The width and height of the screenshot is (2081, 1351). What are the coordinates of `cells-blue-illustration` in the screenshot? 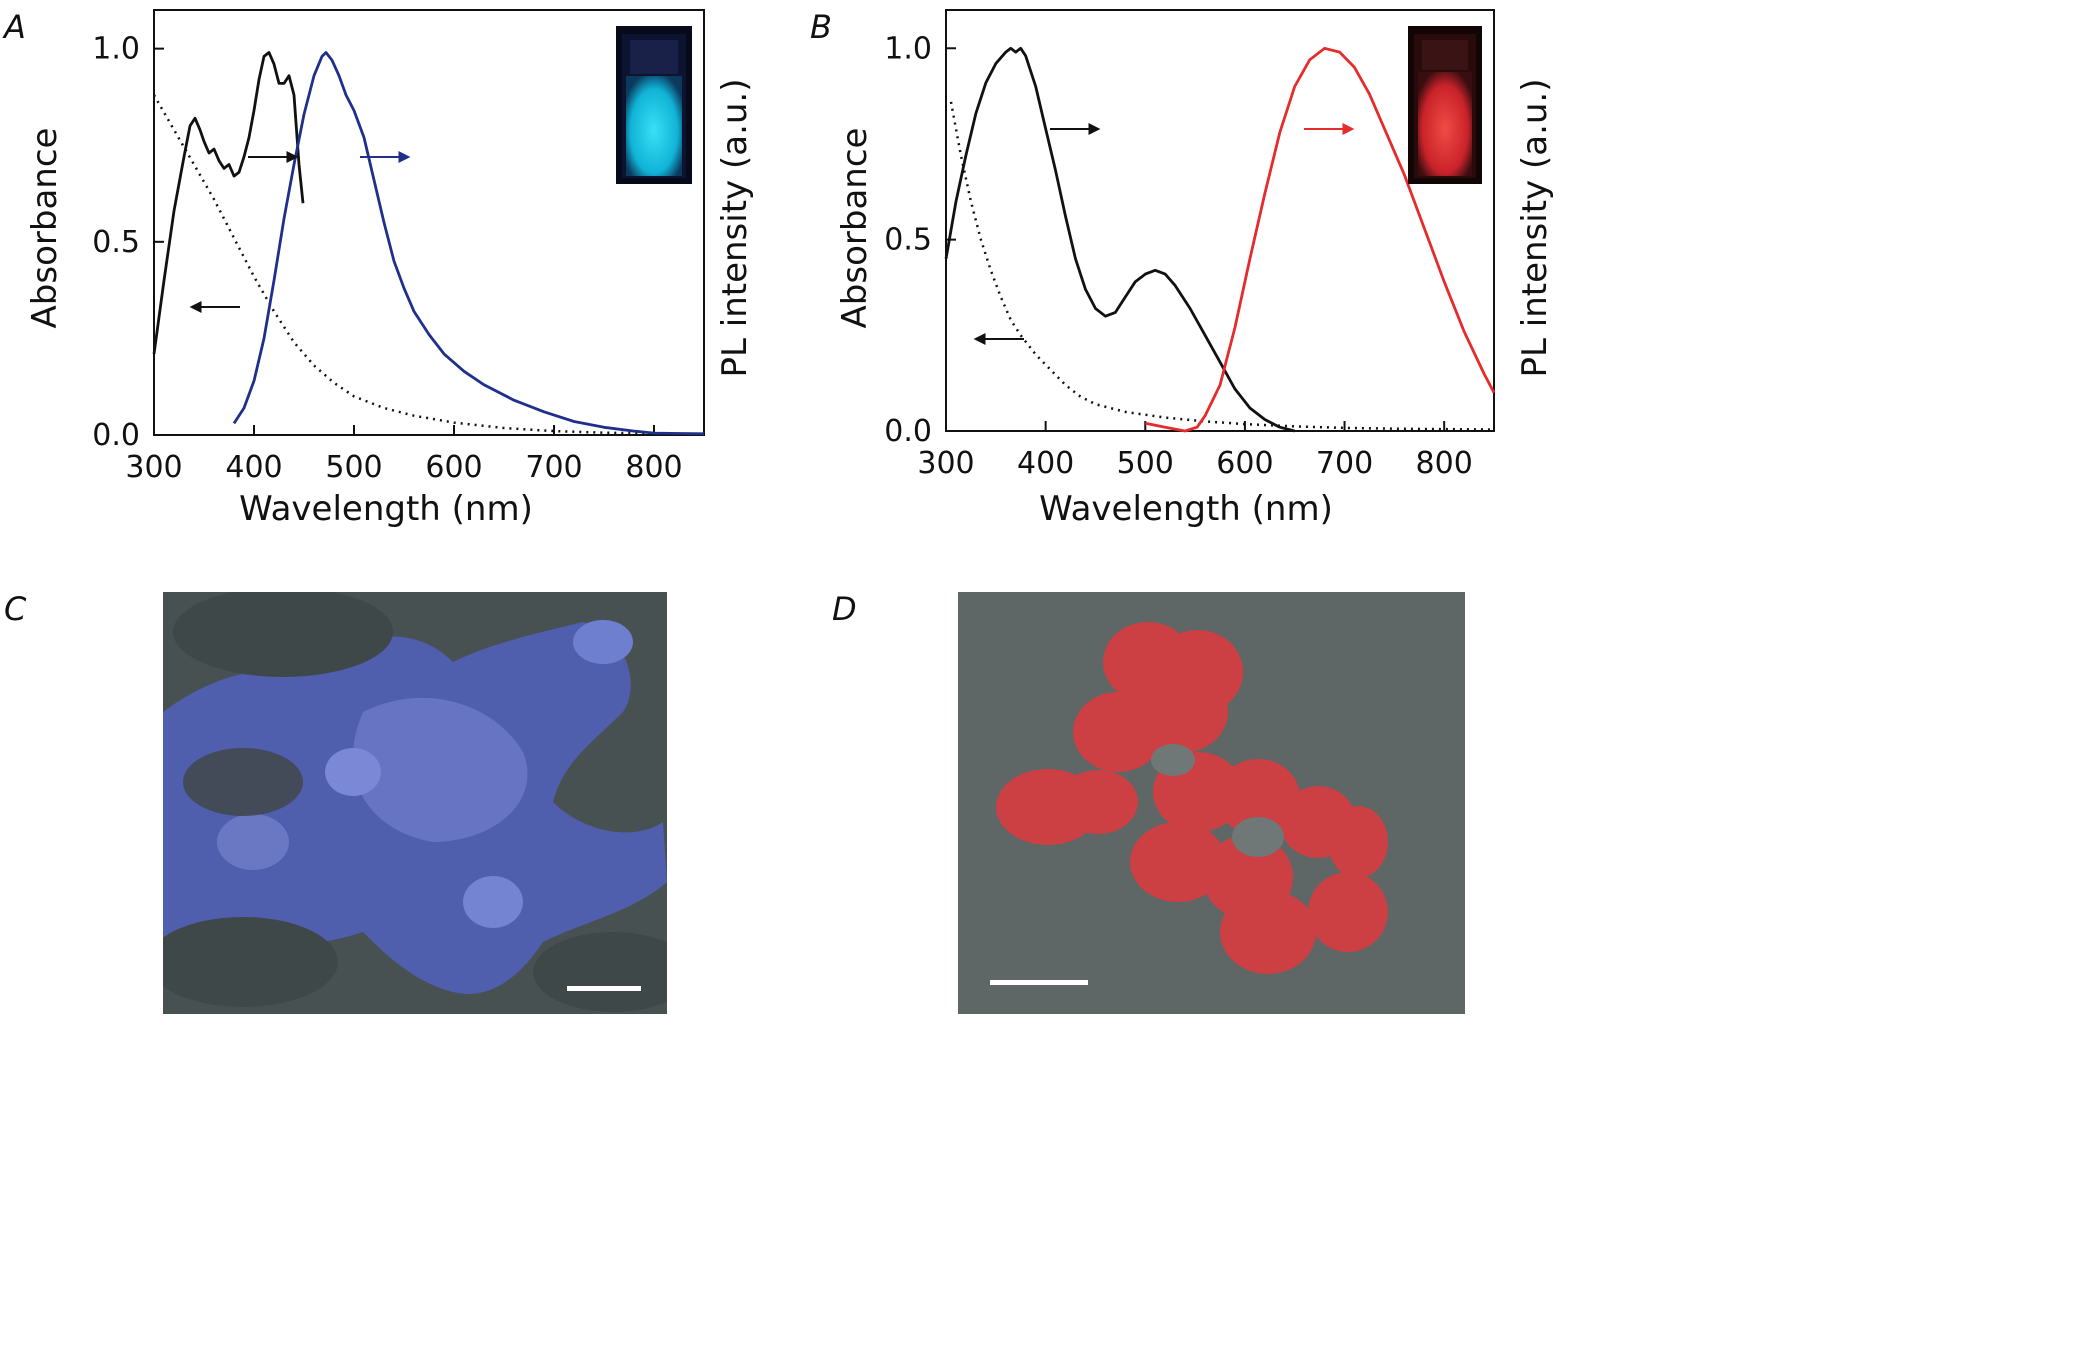 It's located at (415, 803).